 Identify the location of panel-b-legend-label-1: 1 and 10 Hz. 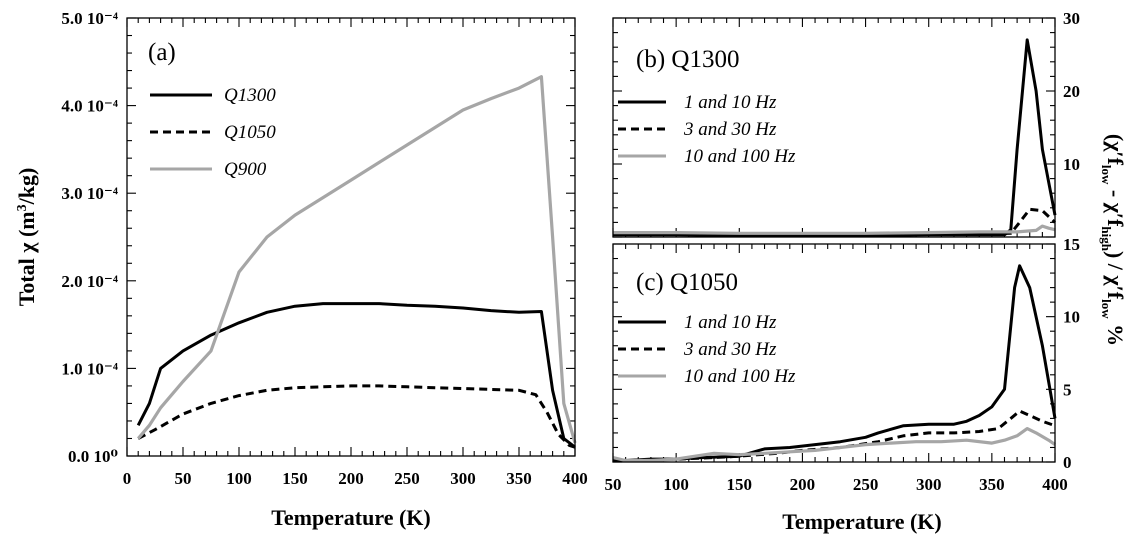
(730, 102).